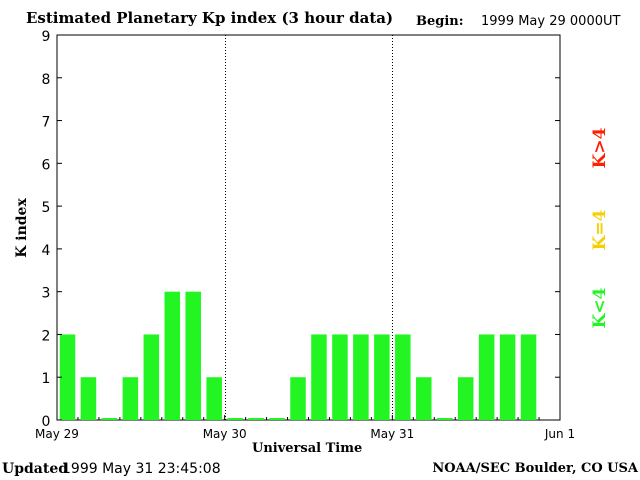 This screenshot has width=640, height=480. What do you see at coordinates (46, 379) in the screenshot?
I see `y-tick-label: 1` at bounding box center [46, 379].